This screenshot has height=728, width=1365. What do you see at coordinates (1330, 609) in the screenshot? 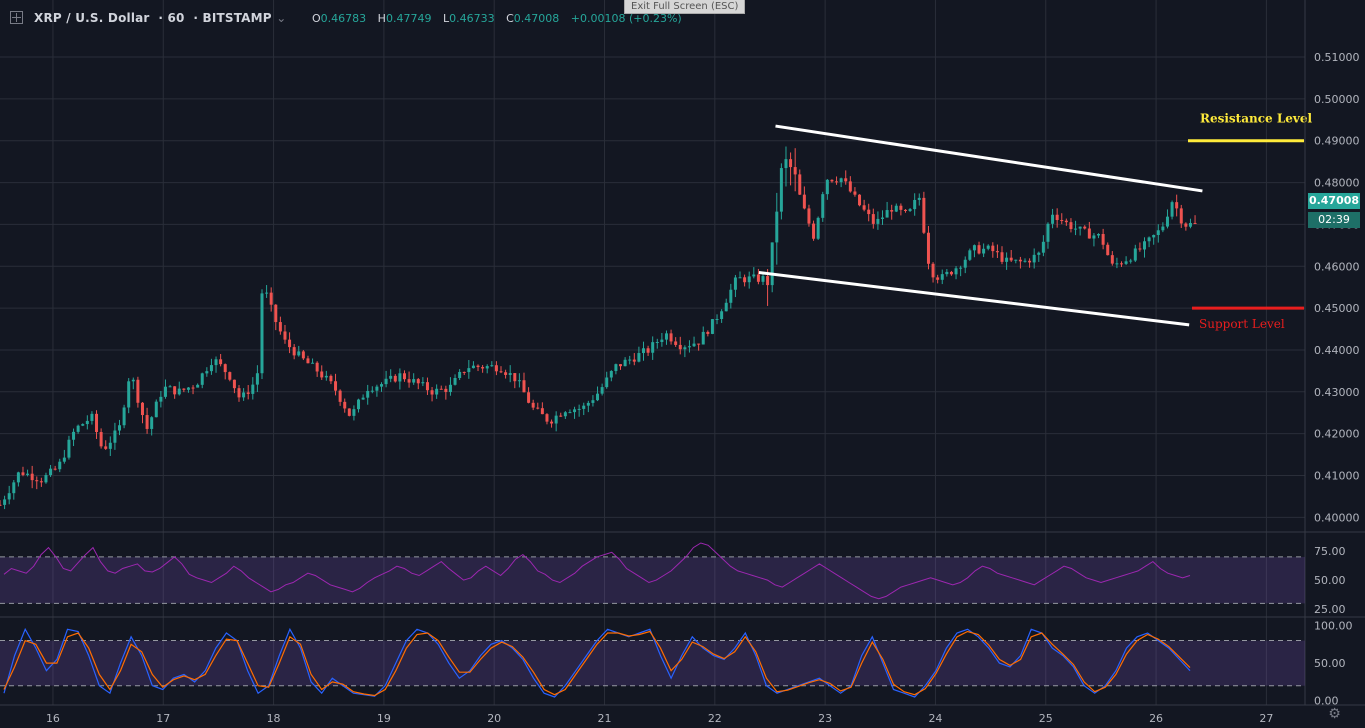
I see `rsi-tick-label: 25.00` at bounding box center [1330, 609].